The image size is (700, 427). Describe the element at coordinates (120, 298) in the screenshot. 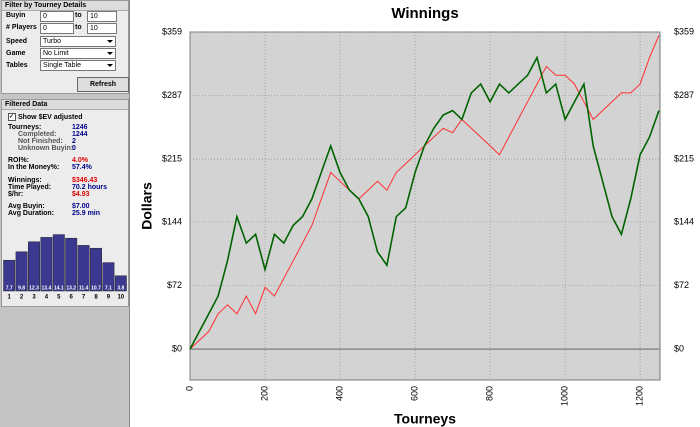

I see `x-tick-label: 10` at that location.